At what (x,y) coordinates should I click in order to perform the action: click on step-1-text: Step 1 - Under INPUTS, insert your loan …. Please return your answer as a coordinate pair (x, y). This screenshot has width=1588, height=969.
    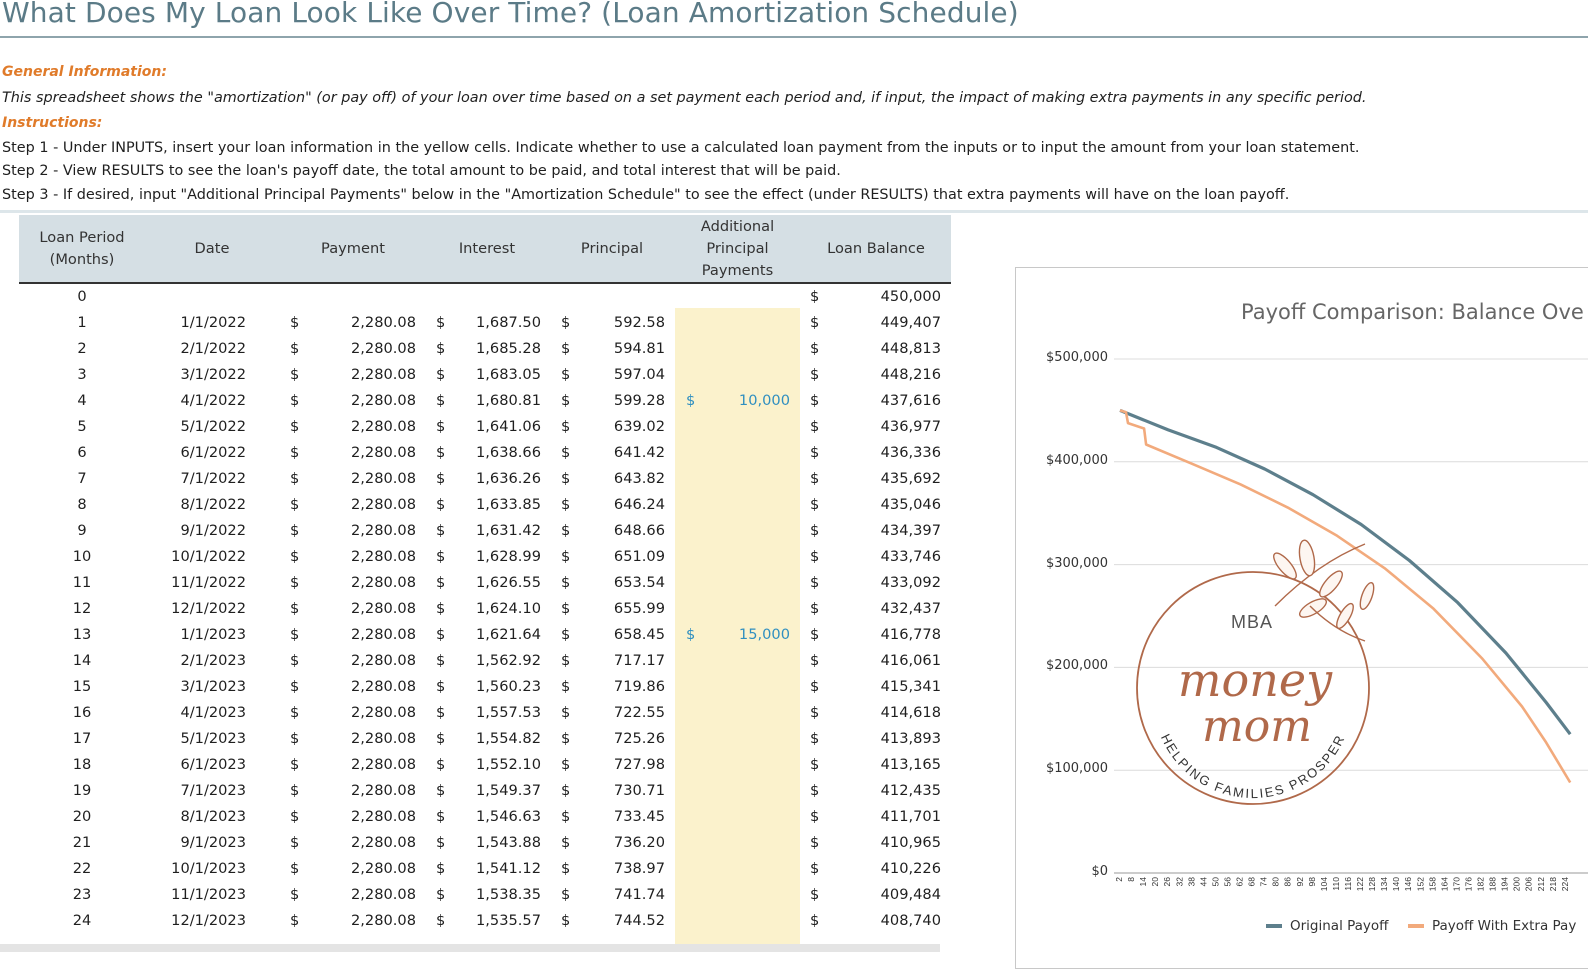
    Looking at the image, I should click on (681, 148).